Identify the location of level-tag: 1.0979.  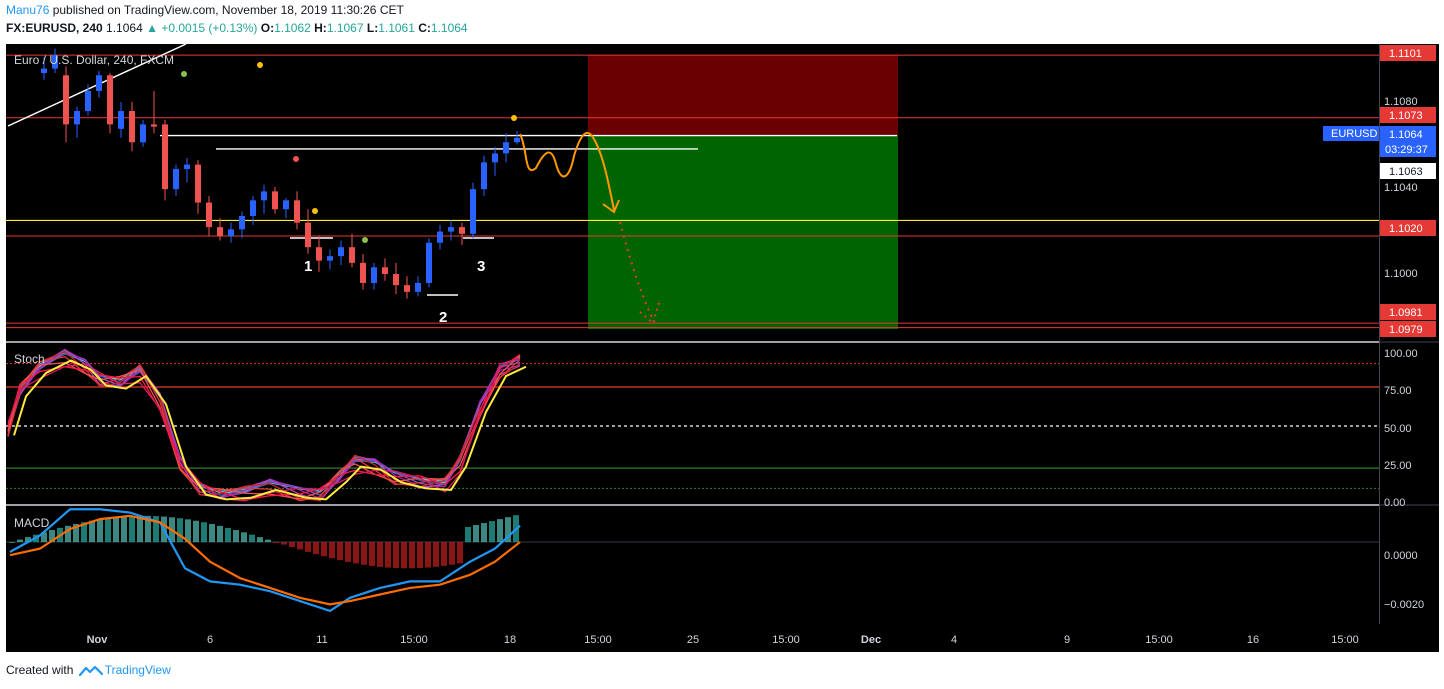
(1406, 330).